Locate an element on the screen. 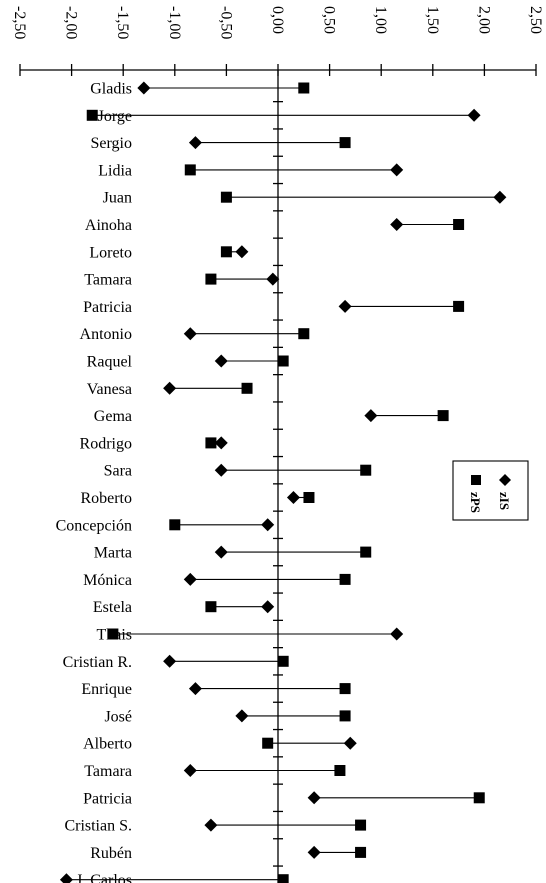  row-label: Sara is located at coordinates (118, 471).